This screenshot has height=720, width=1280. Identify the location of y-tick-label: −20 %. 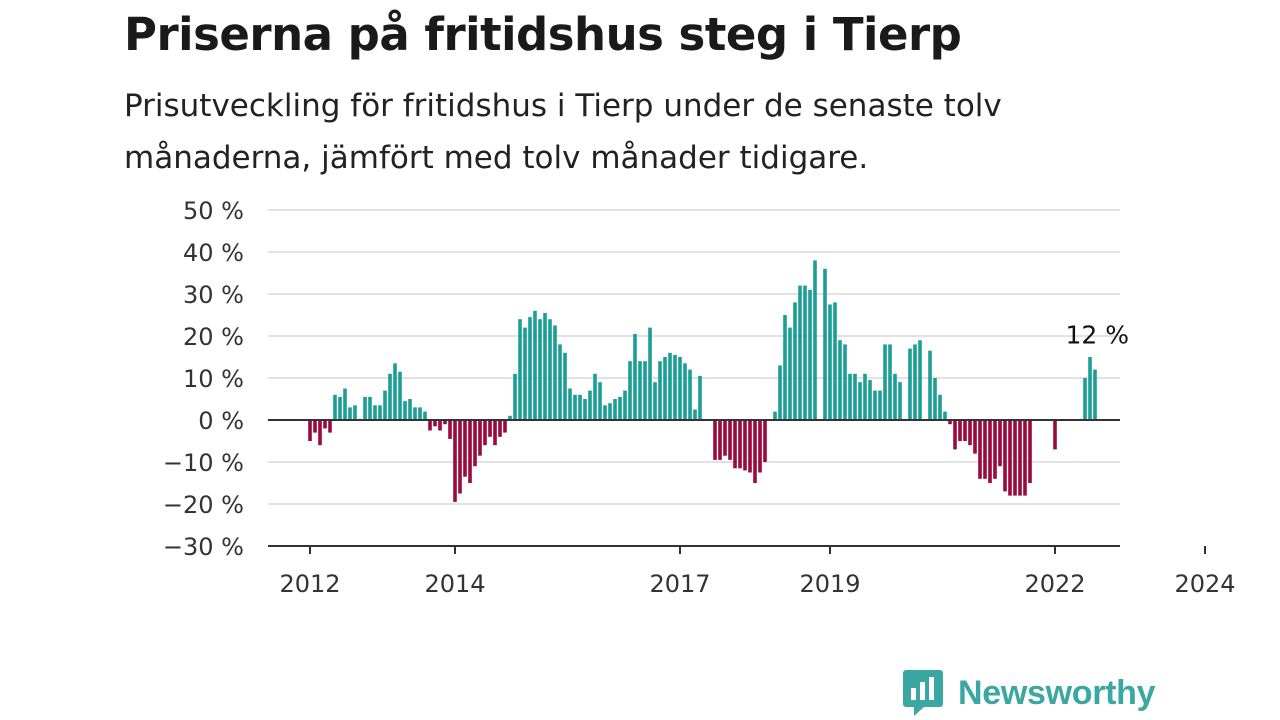
(203, 505).